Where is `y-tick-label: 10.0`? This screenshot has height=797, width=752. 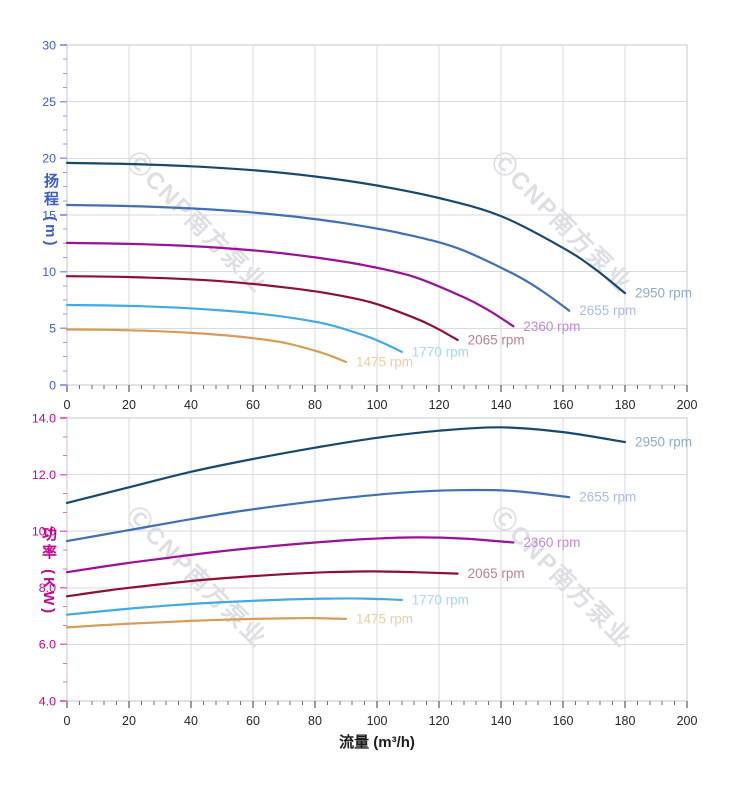 y-tick-label: 10.0 is located at coordinates (44, 532).